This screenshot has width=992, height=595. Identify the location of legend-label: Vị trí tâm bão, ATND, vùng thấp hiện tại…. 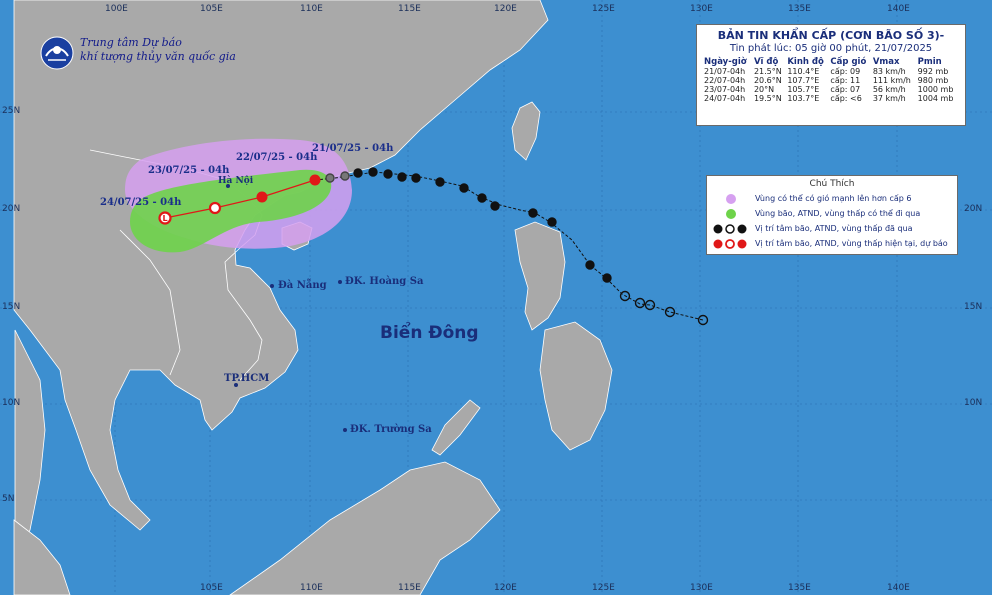
(851, 243).